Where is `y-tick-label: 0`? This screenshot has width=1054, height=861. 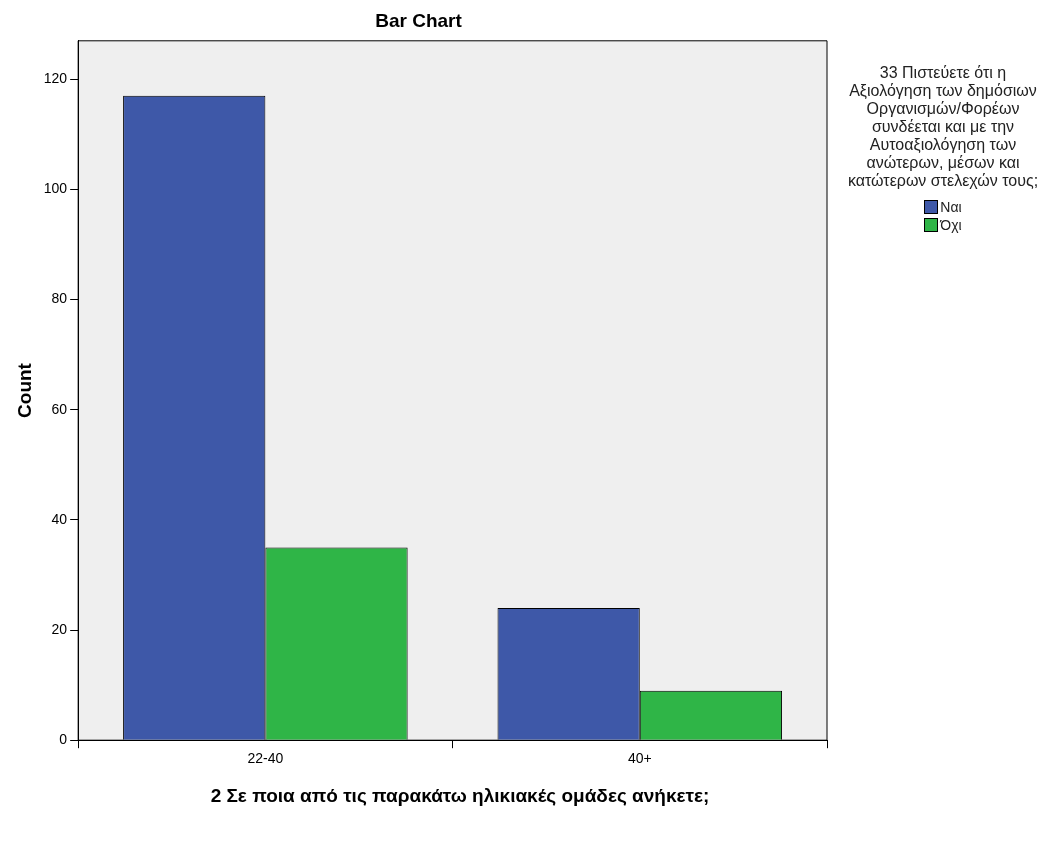 y-tick-label: 0 is located at coordinates (63, 739).